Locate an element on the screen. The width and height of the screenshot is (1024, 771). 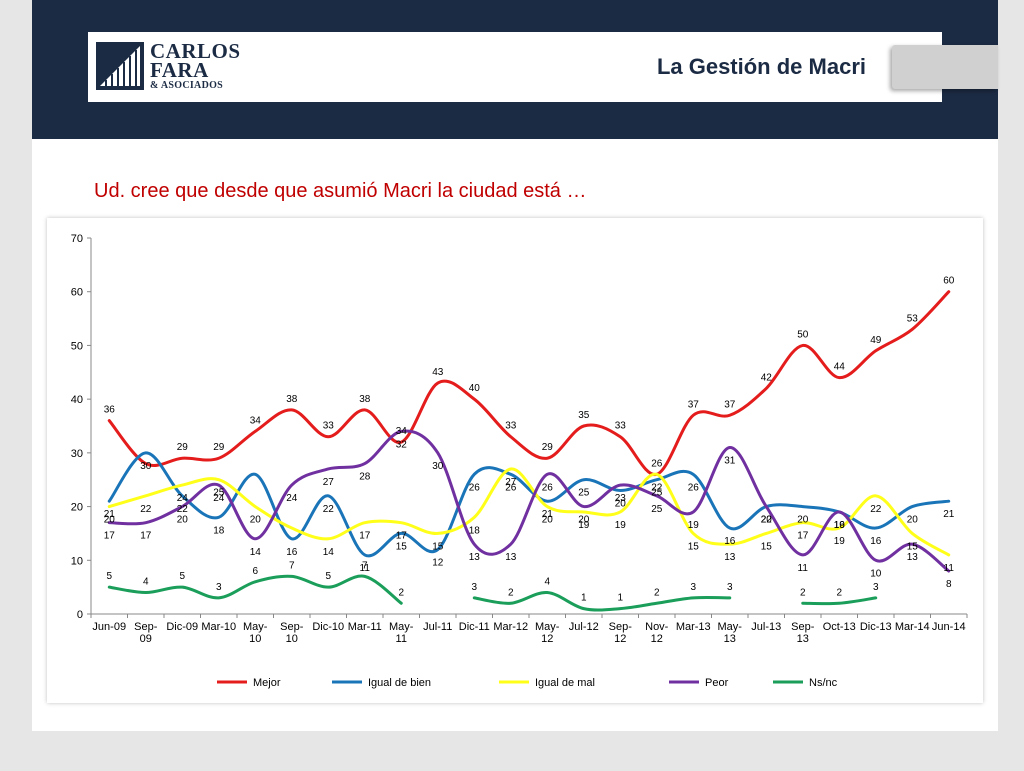
data-label-igual-de-mal: 25 is located at coordinates (219, 493).